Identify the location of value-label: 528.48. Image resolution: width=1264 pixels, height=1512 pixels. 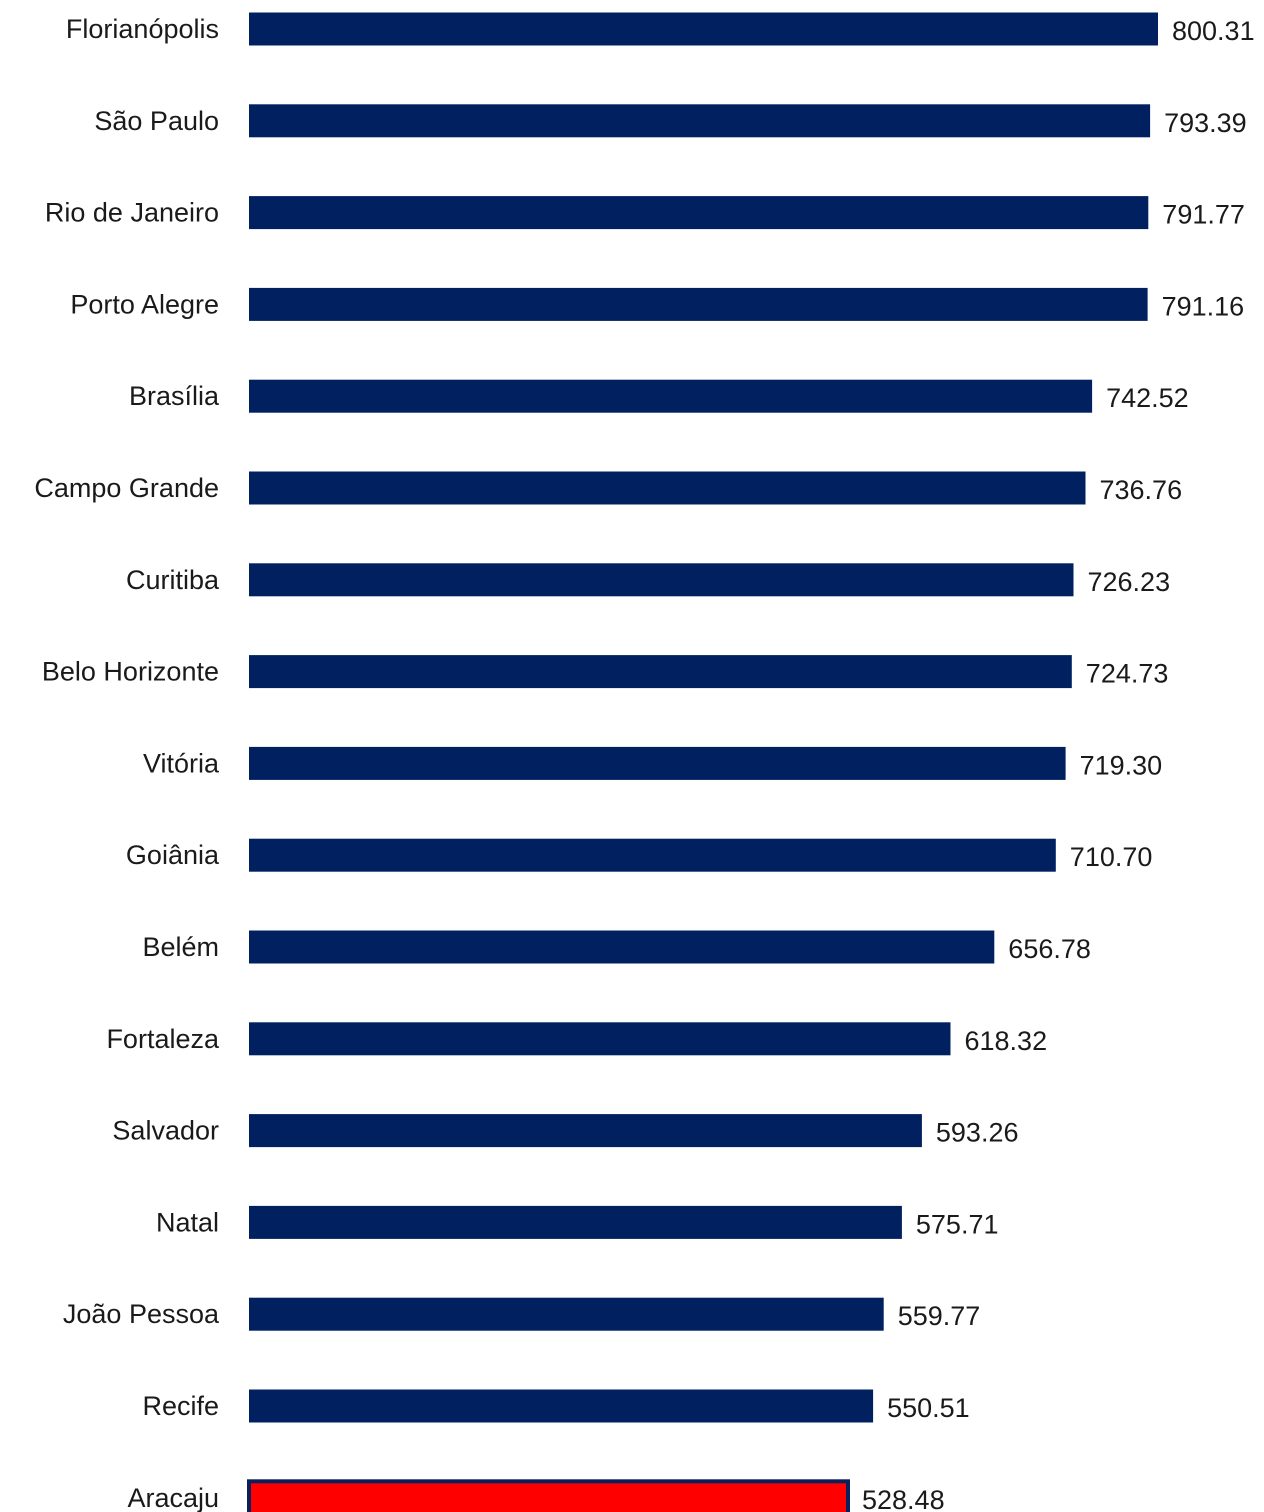
(903, 1498).